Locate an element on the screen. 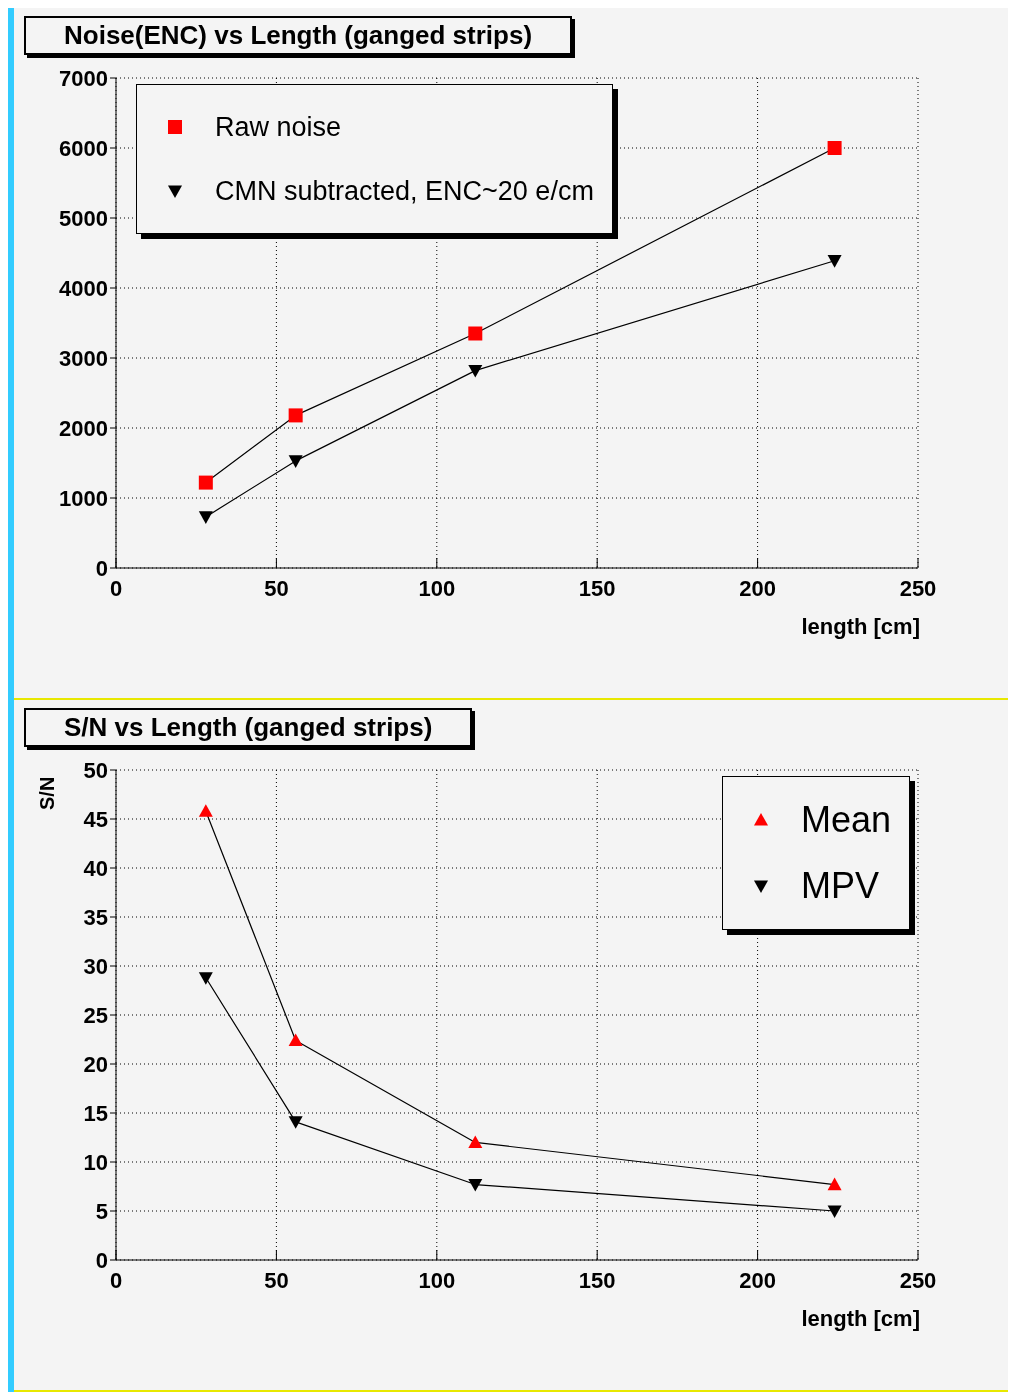 The image size is (1014, 1395). y-tick-label: 1000 is located at coordinates (83, 498).